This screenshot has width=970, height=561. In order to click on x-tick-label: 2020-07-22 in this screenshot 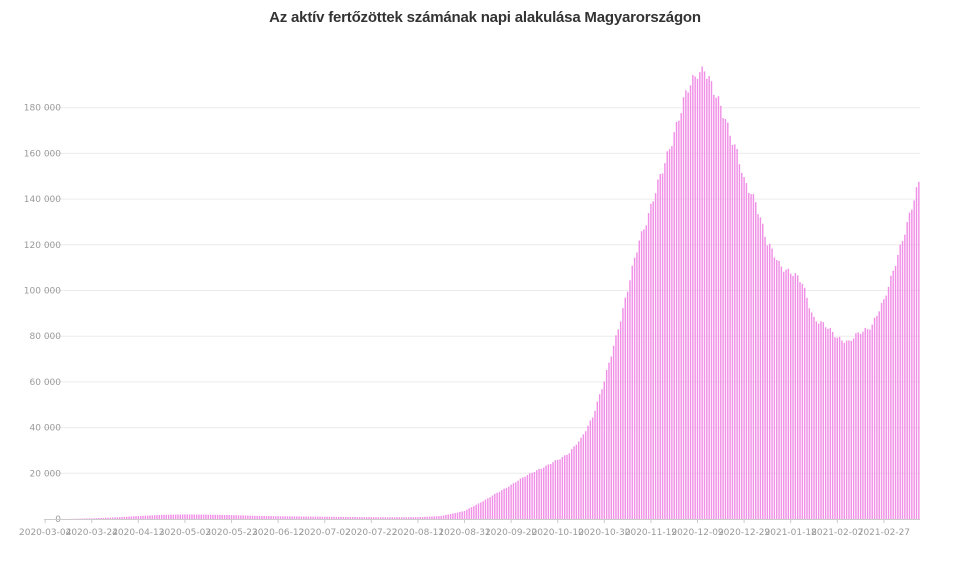, I will do `click(371, 533)`.